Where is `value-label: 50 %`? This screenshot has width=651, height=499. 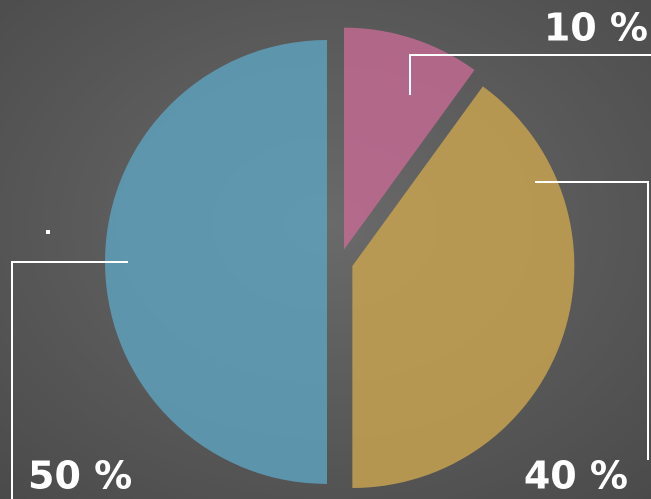 value-label: 50 % is located at coordinates (80, 476).